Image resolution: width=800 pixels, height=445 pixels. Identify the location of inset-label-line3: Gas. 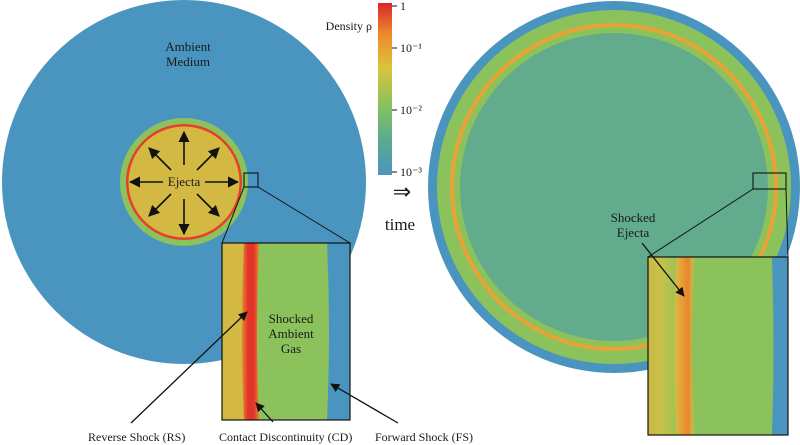
(291, 348).